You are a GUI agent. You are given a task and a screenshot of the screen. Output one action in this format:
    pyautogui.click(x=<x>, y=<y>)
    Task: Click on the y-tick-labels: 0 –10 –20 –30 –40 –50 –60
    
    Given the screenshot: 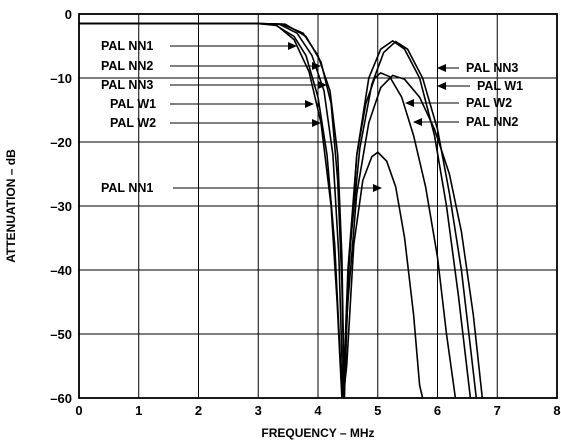 What is the action you would take?
    pyautogui.click(x=61, y=206)
    